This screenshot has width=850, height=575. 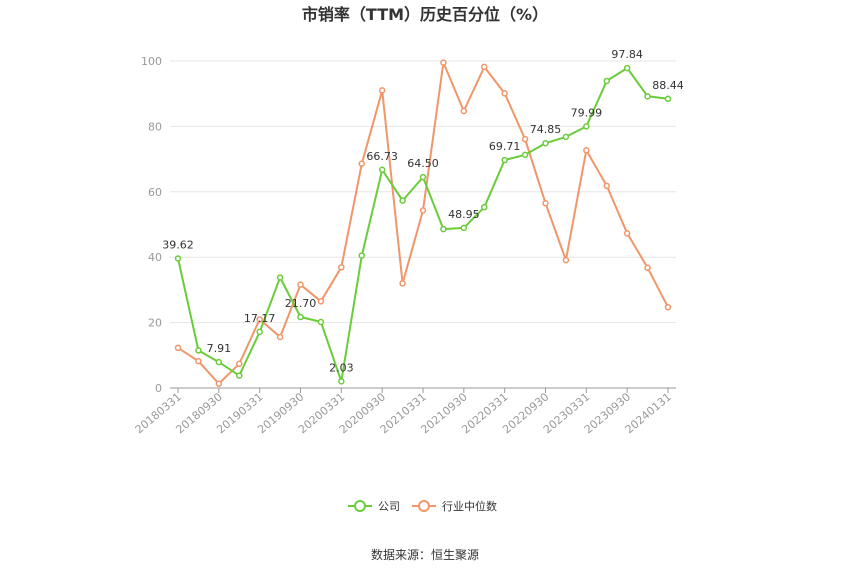 What do you see at coordinates (158, 388) in the screenshot?
I see `y-tick-label: 0` at bounding box center [158, 388].